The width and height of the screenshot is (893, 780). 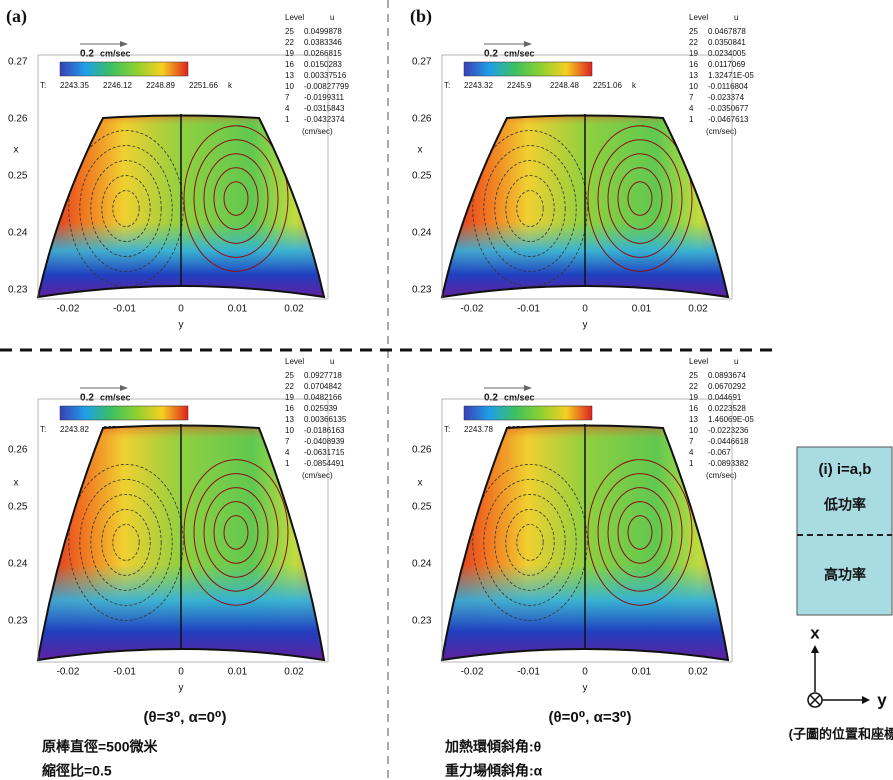 What do you see at coordinates (117, 85) in the screenshot?
I see `colorbar-tick: 2246.12` at bounding box center [117, 85].